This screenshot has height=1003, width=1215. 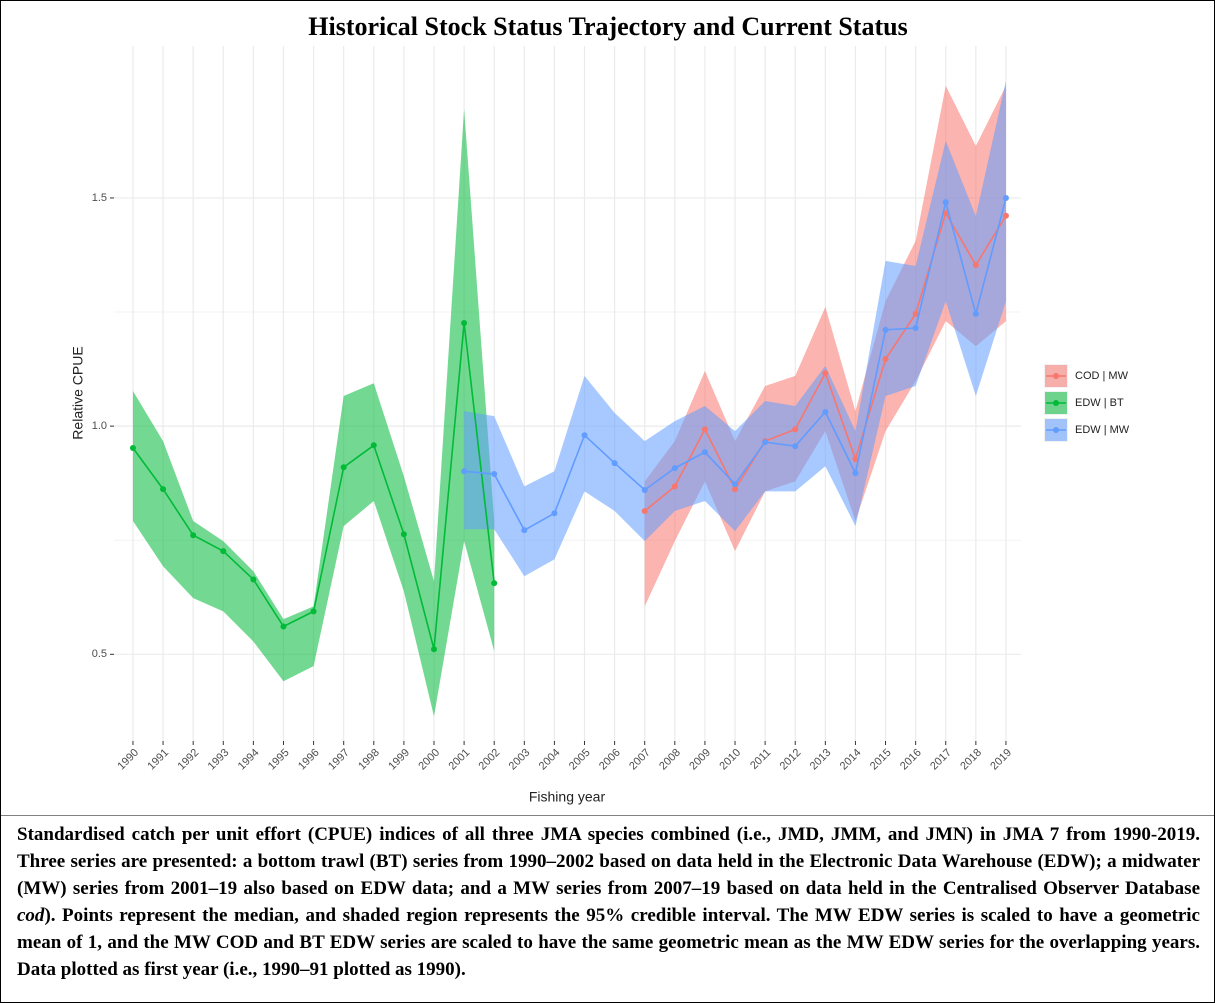 I want to click on x-tick-label: 2010, so click(x=730, y=760).